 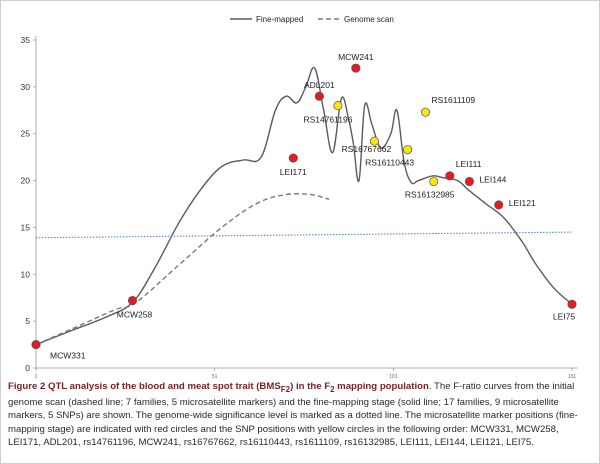 I want to click on marker-label: LEI144, so click(x=492, y=180).